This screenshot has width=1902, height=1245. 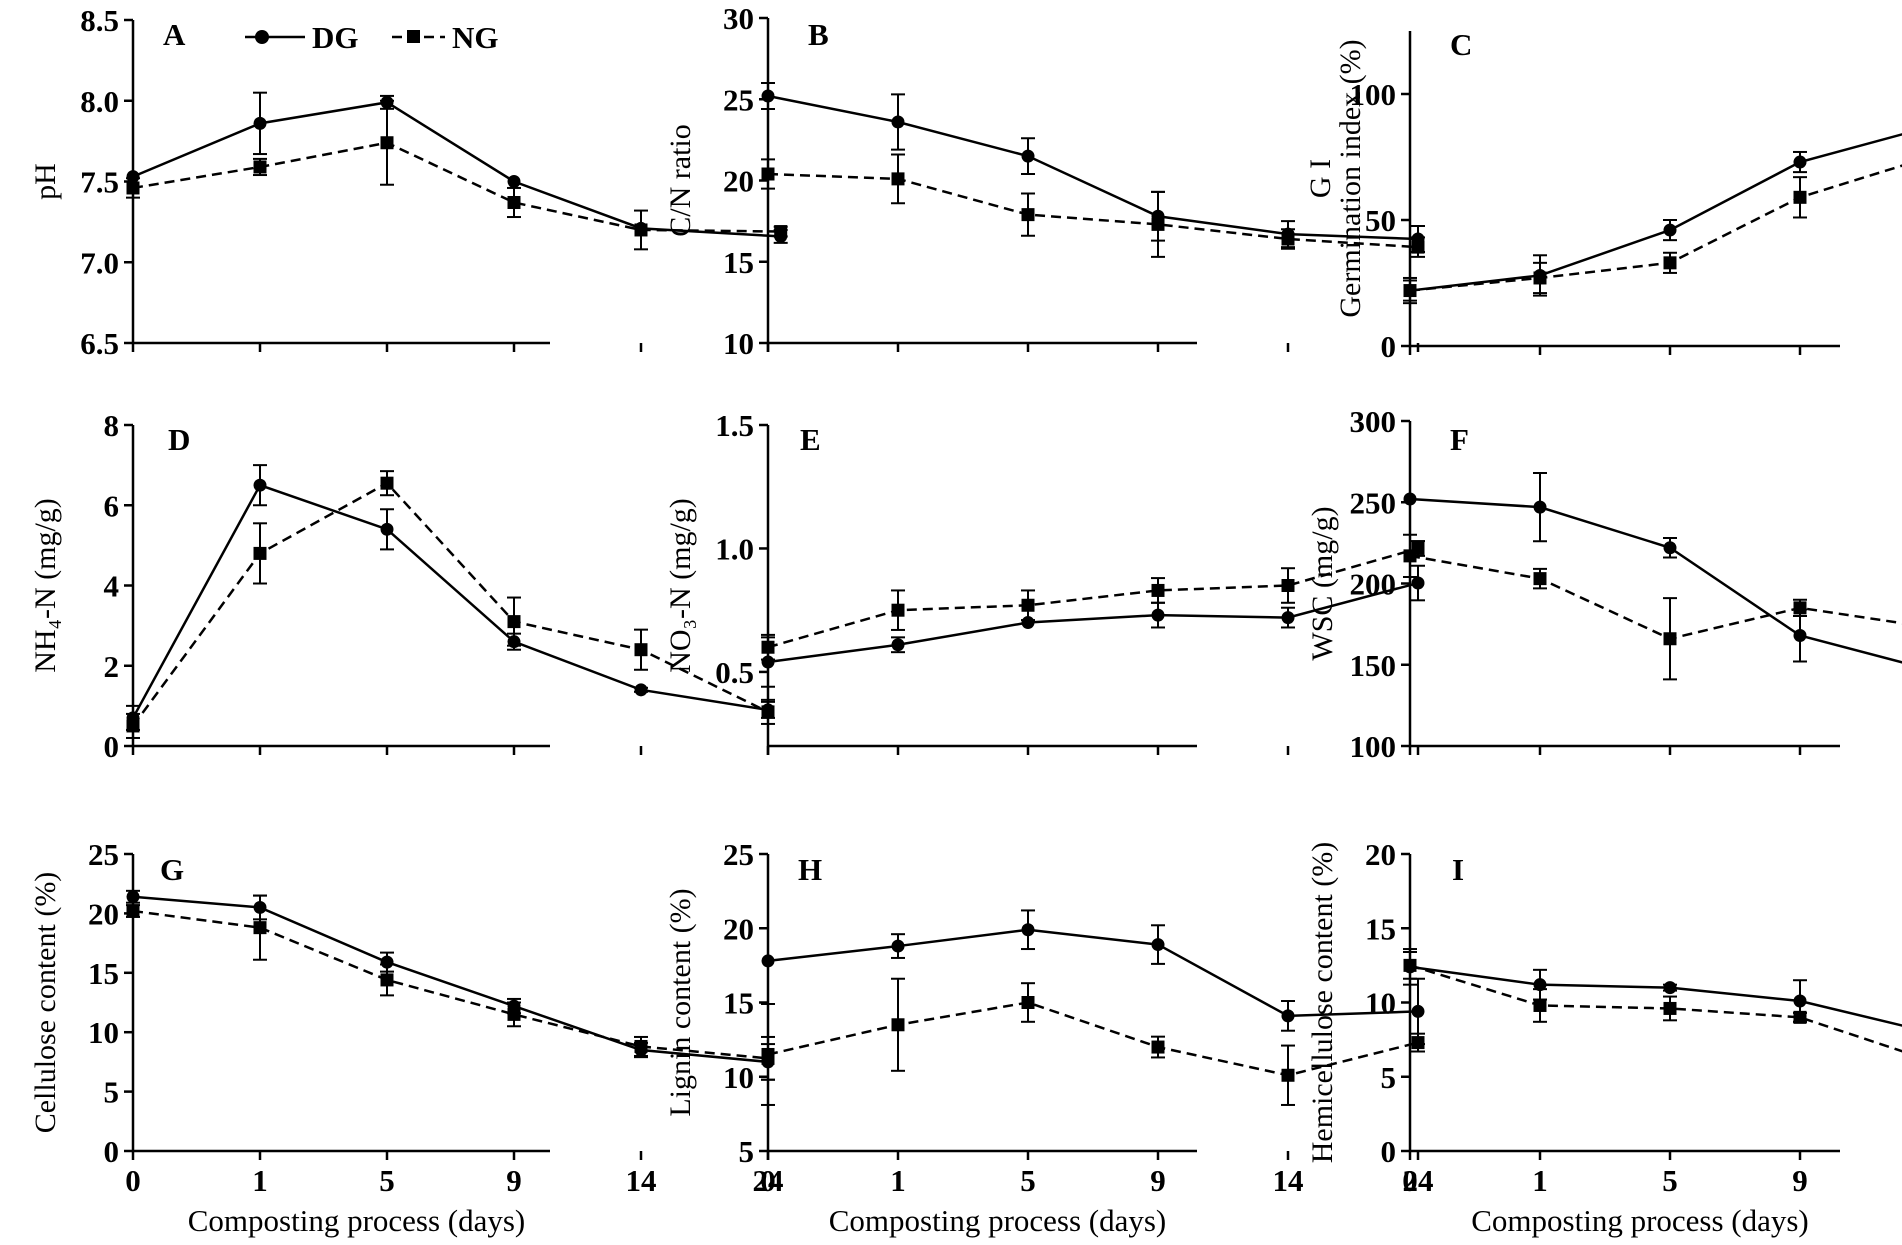 I want to click on panel-i-ng-line, so click(x=1655, y=1008).